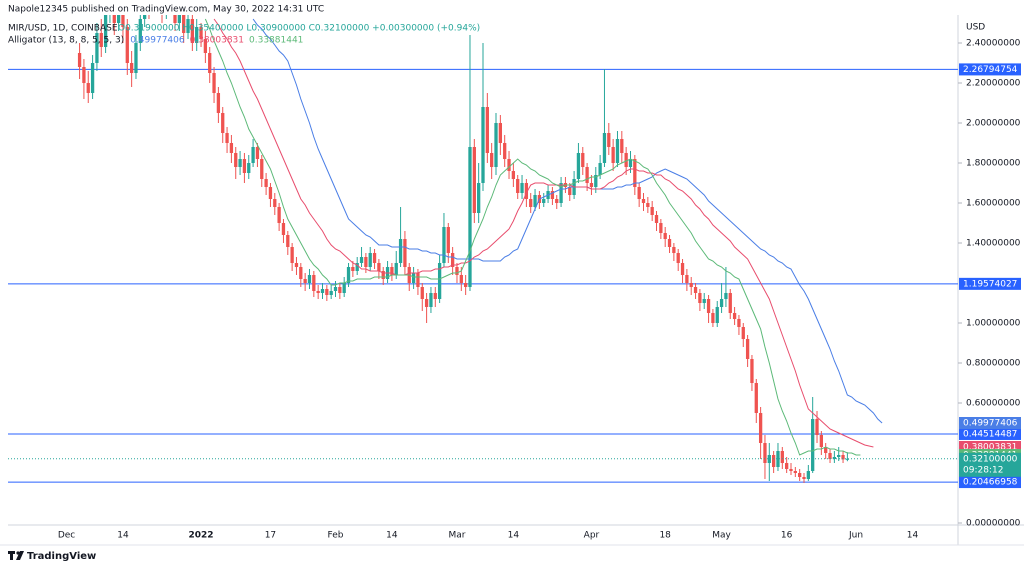 This screenshot has height=567, width=1024. What do you see at coordinates (975, 28) in the screenshot?
I see `axis-unit: USD` at bounding box center [975, 28].